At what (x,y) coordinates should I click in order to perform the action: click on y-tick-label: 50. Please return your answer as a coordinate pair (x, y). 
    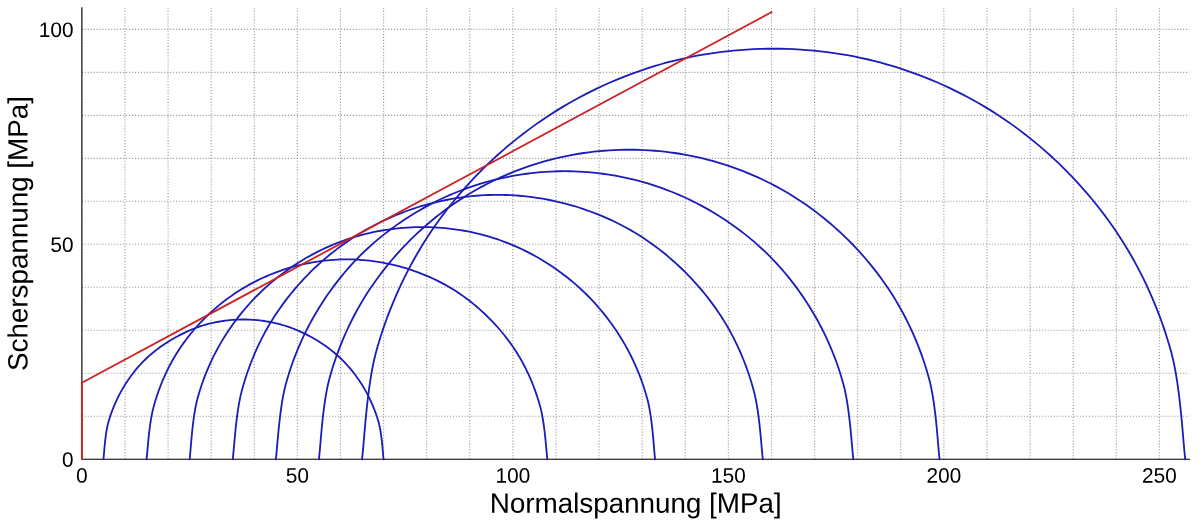
    Looking at the image, I should click on (62, 245).